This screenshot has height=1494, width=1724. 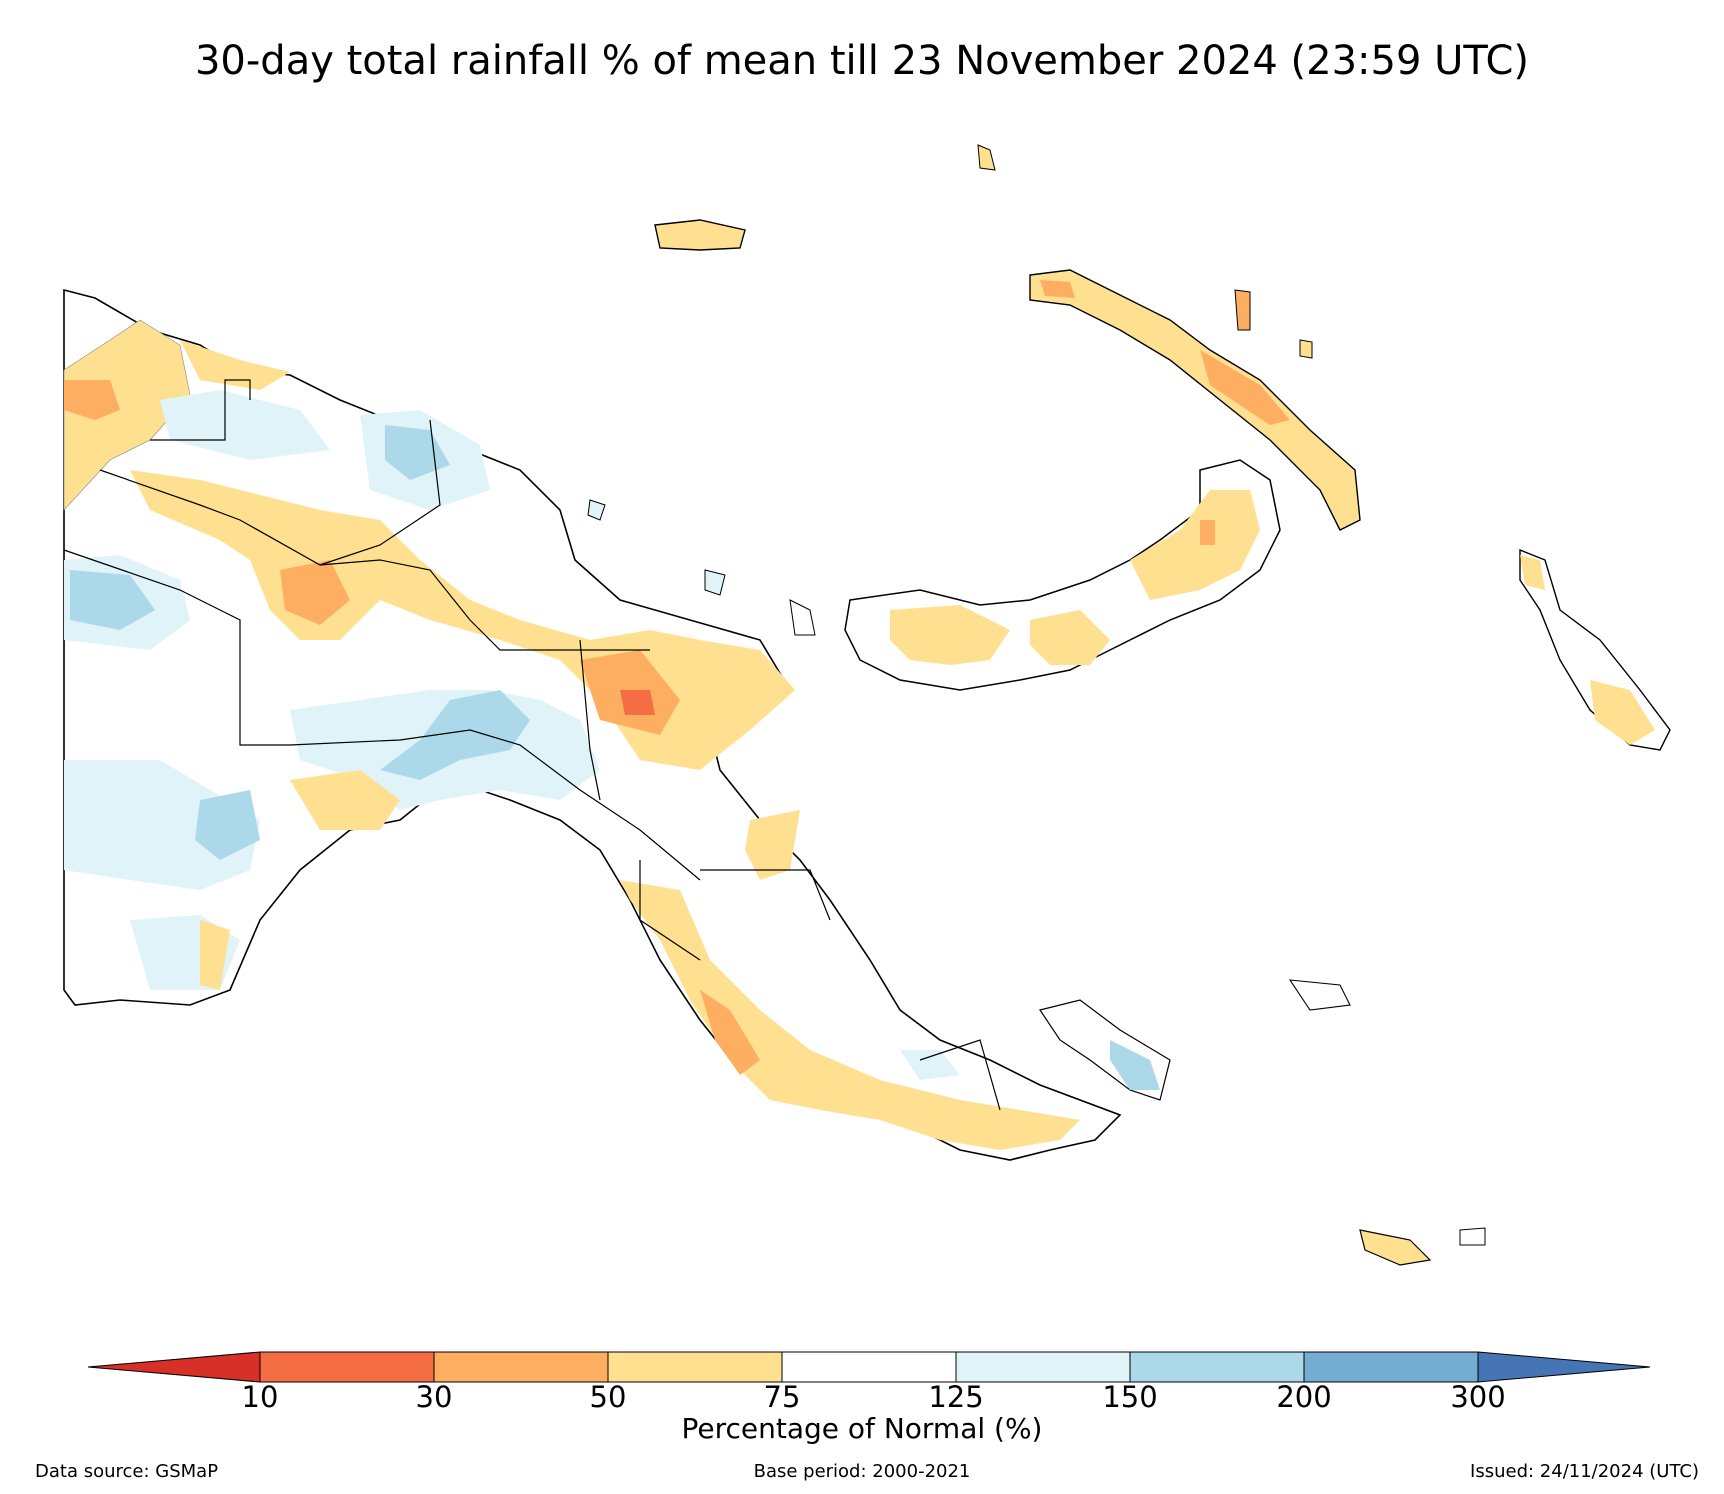 I want to click on colorbar-tick: 50, so click(x=608, y=1397).